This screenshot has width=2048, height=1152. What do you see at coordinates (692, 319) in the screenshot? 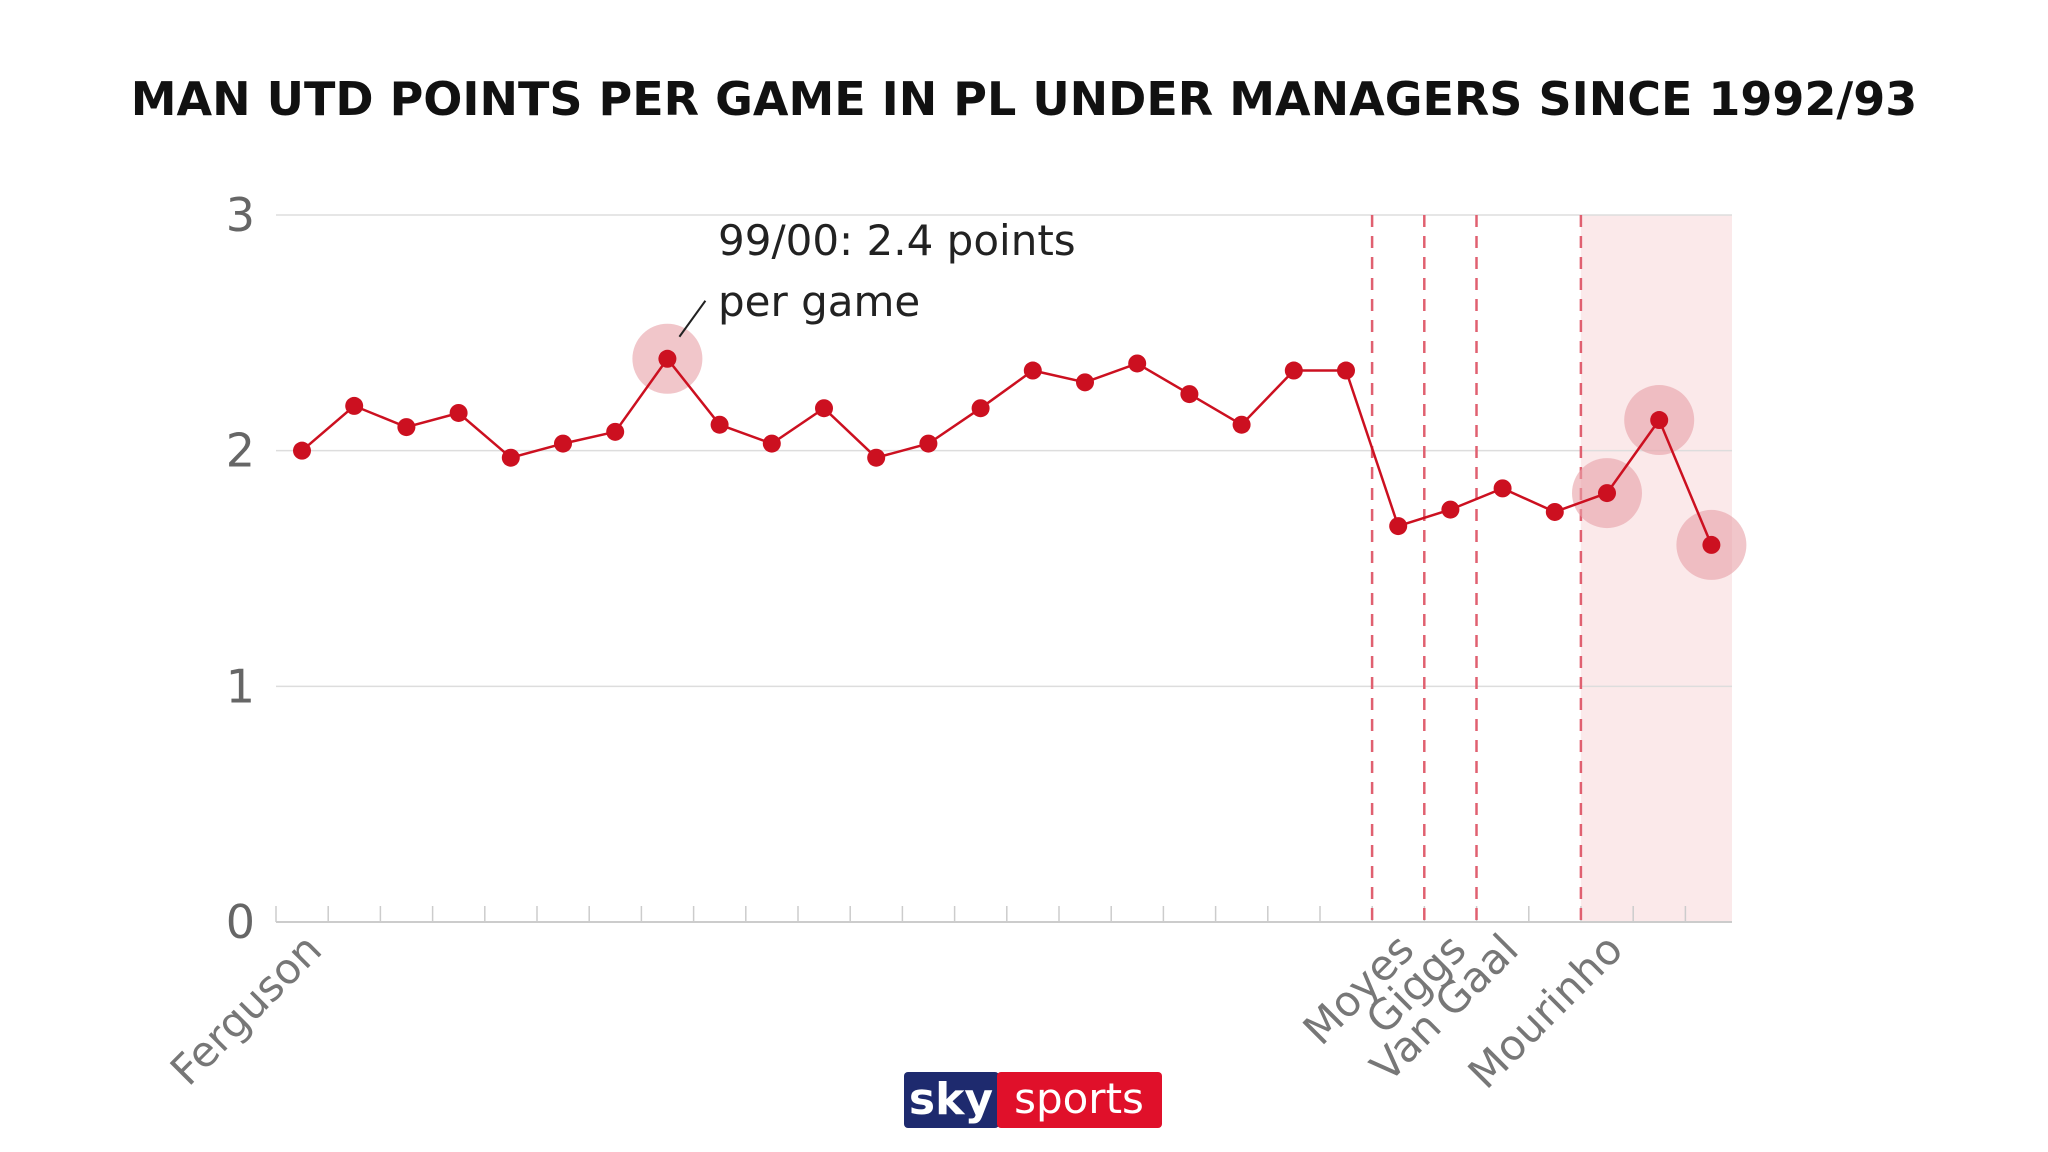
I see `annotation-leader-line` at bounding box center [692, 319].